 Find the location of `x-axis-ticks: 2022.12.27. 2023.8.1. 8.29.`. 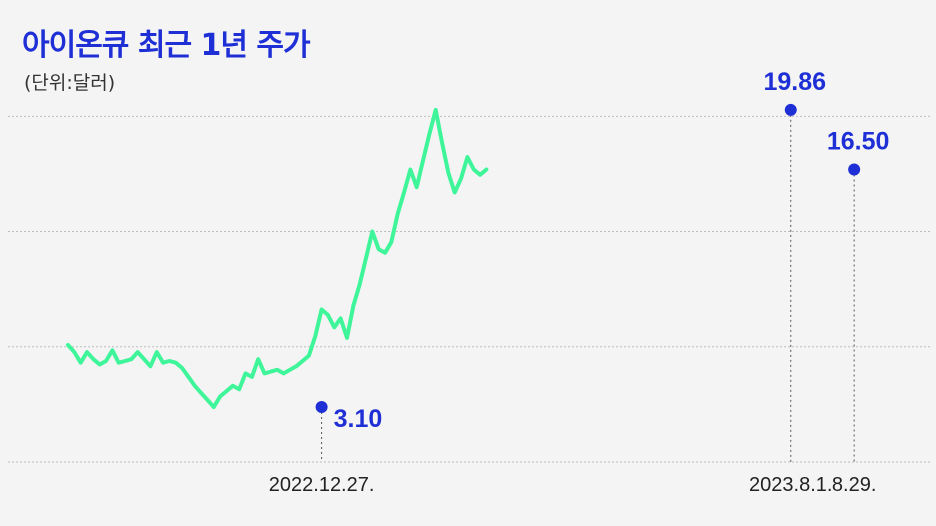

x-axis-ticks: 2022.12.27. 2023.8.1. 8.29. is located at coordinates (573, 485).